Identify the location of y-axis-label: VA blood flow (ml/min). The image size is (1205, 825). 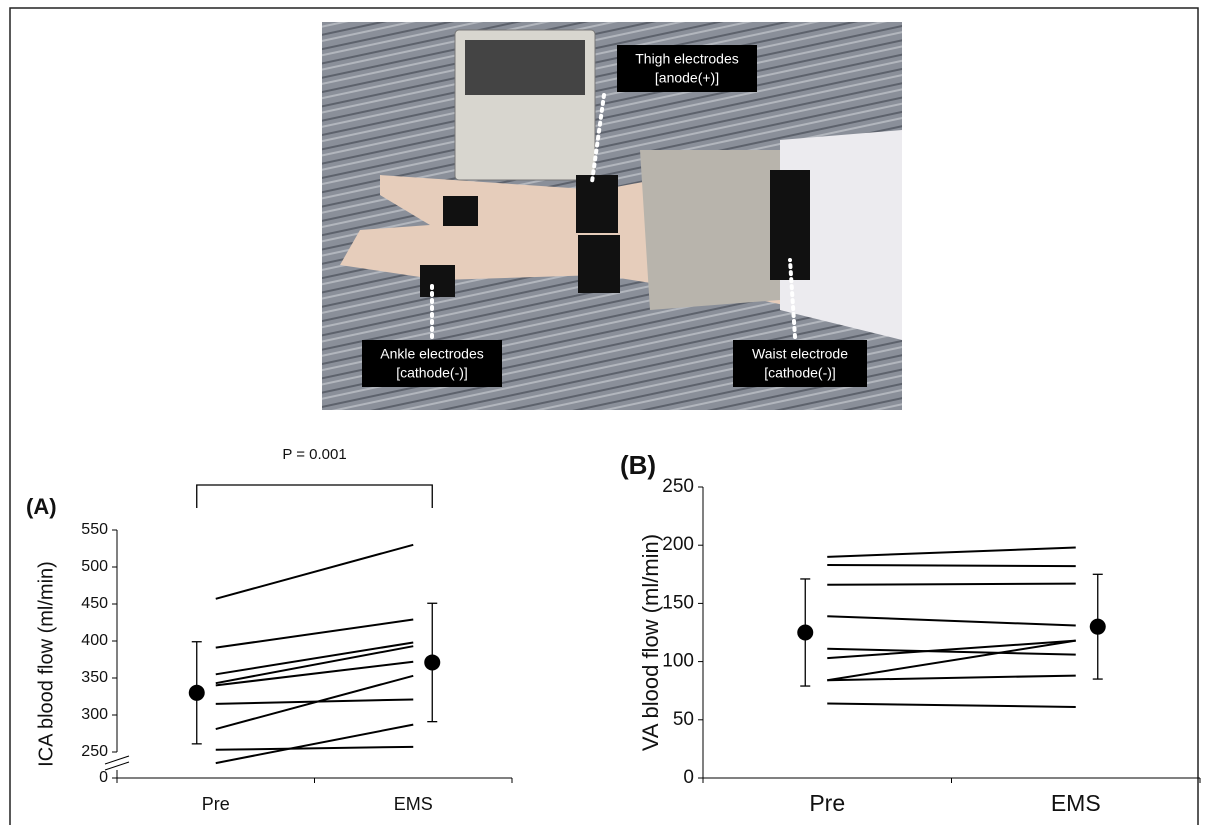
(650, 642).